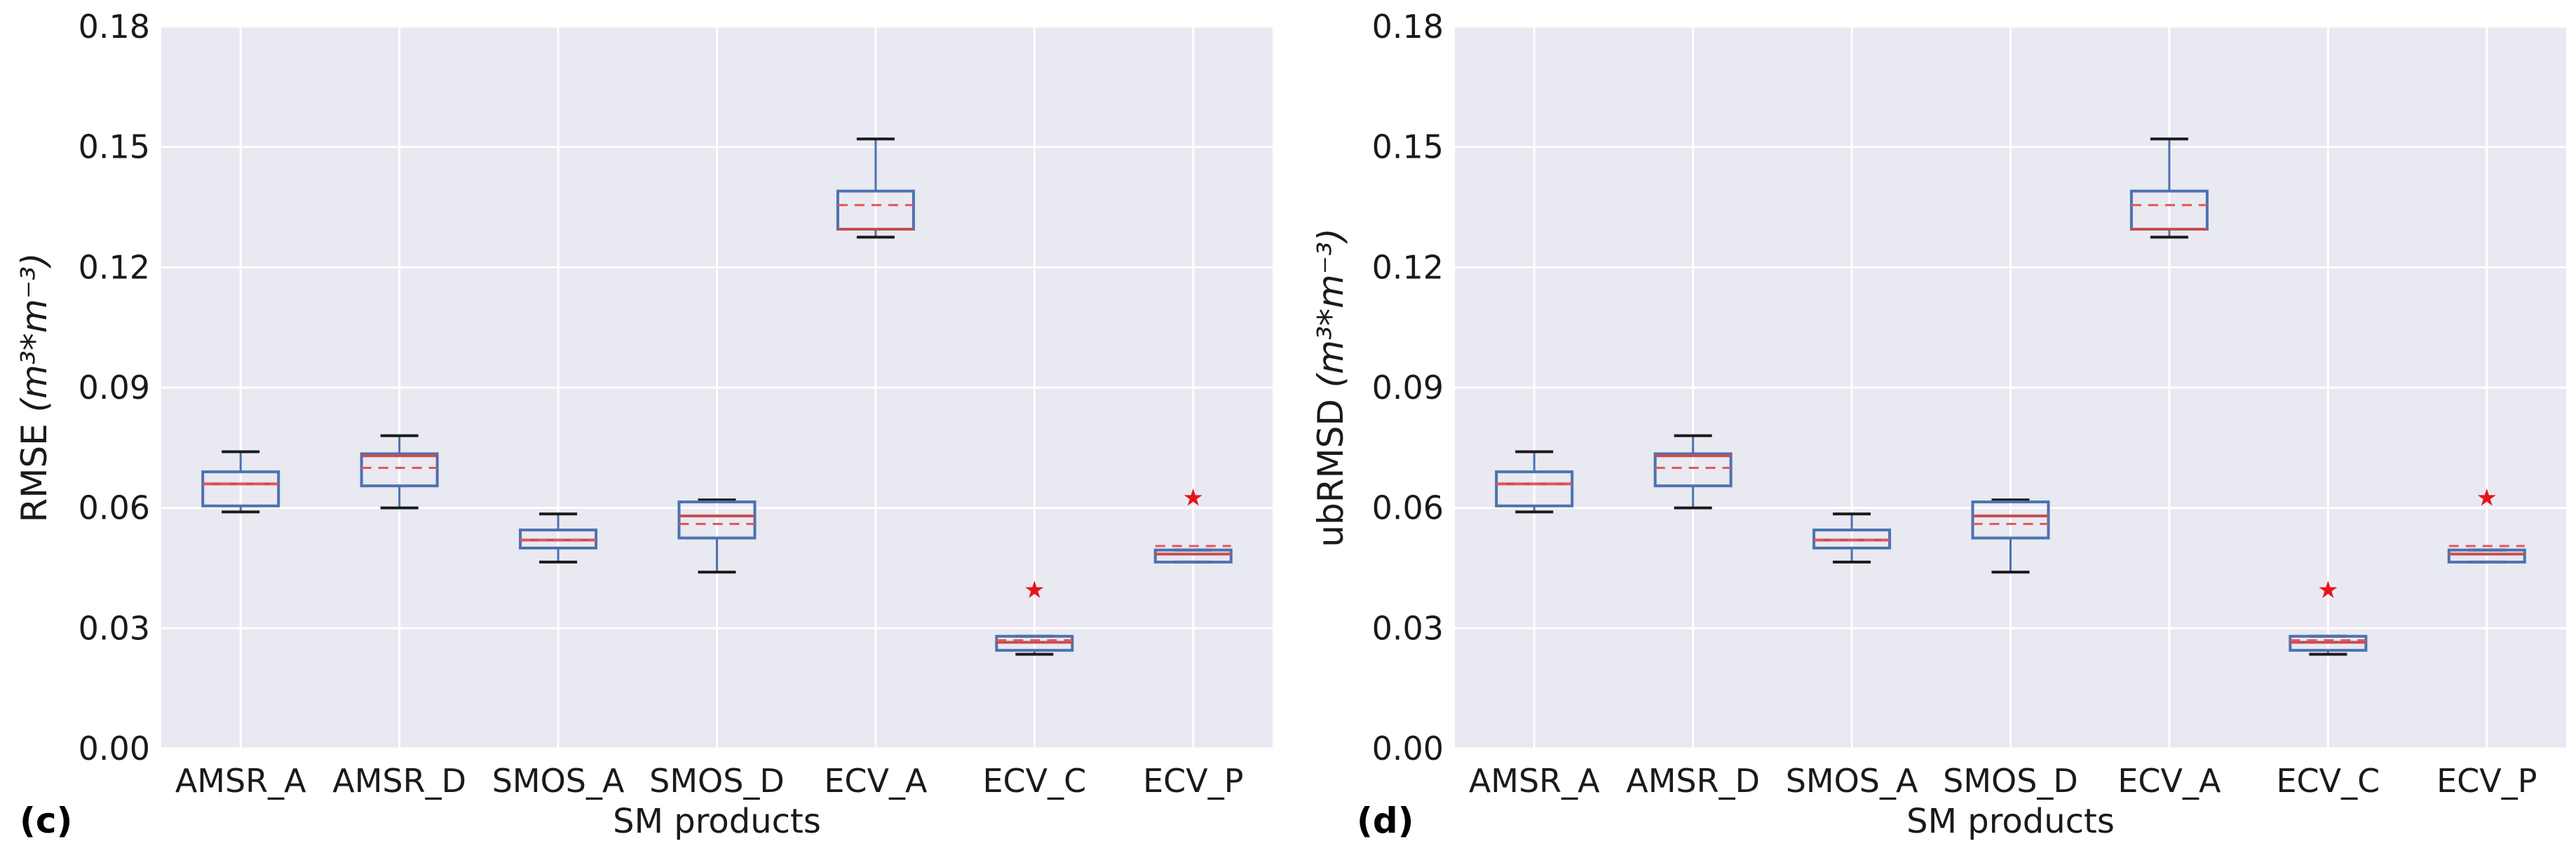 The height and width of the screenshot is (853, 2576). What do you see at coordinates (1330, 473) in the screenshot?
I see `y-axis-label-name: ubRMSD` at bounding box center [1330, 473].